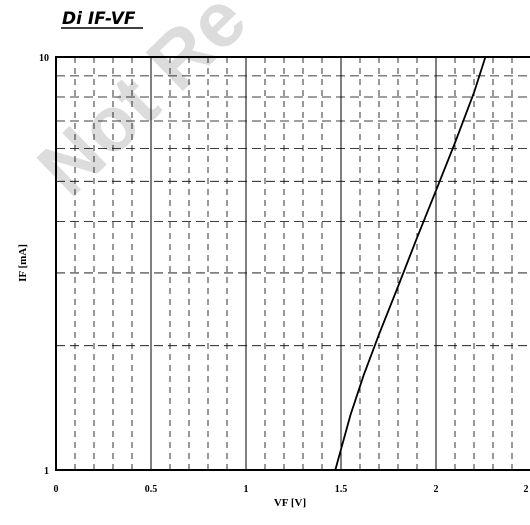  I want to click on x-tick-label: 1, so click(246, 489).